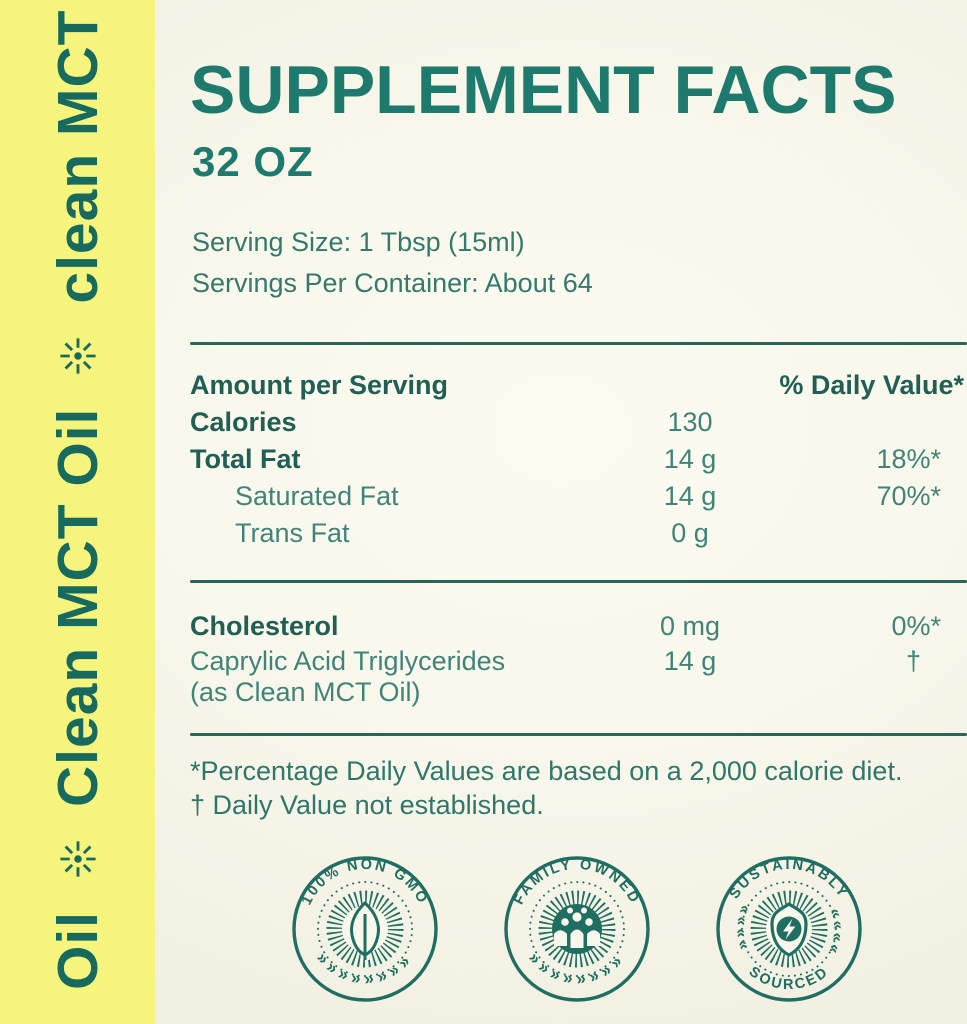  Describe the element at coordinates (392, 283) in the screenshot. I see `servings-per-container-line: Servings Per Container: About 64` at that location.